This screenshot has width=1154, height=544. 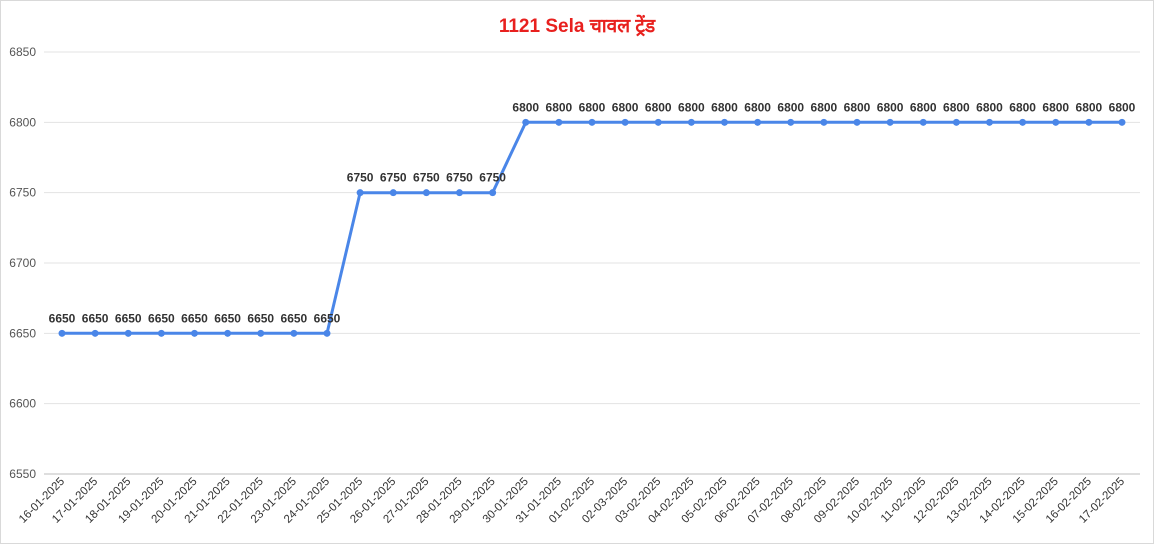 What do you see at coordinates (22, 193) in the screenshot?
I see `y-tick-label: 6750` at bounding box center [22, 193].